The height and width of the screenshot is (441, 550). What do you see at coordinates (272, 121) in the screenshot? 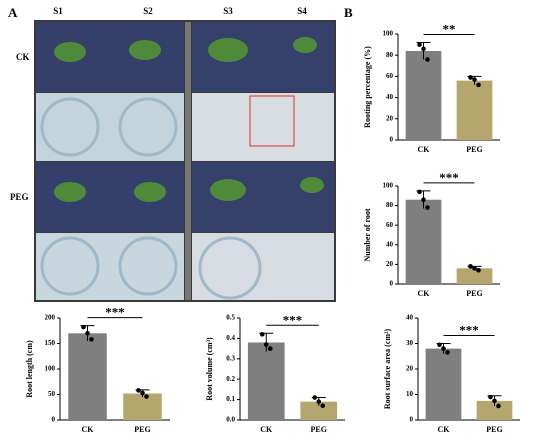
I see `highlight-box` at bounding box center [272, 121].